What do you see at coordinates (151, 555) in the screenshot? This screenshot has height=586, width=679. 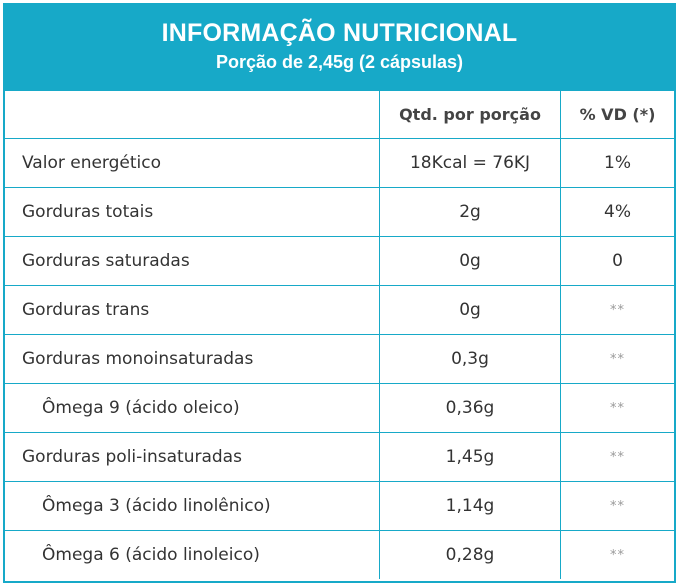 I see `nutrient-name: Ômega 6 (ácido linoleico)` at bounding box center [151, 555].